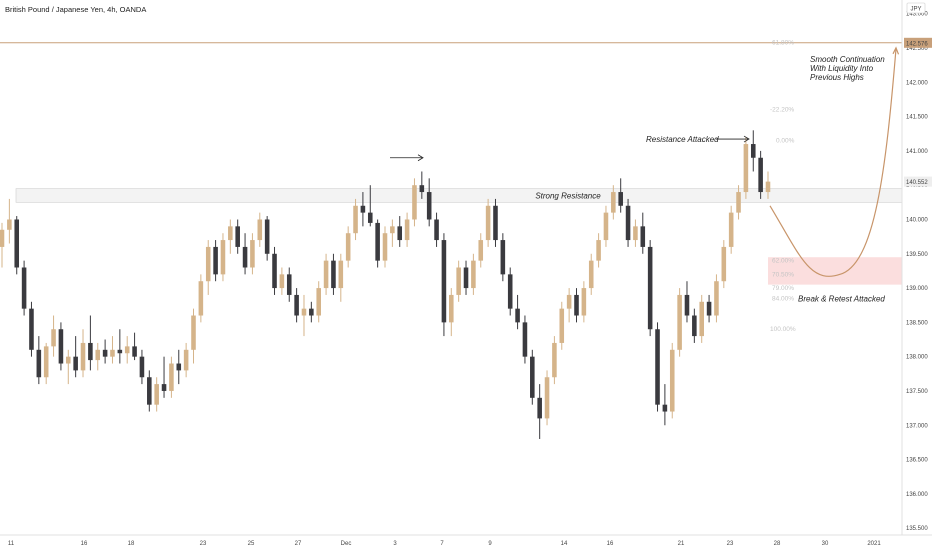 The height and width of the screenshot is (555, 932). Describe the element at coordinates (847, 59) in the screenshot. I see `smooth-continuation-line1: Smooth Continuation` at that location.